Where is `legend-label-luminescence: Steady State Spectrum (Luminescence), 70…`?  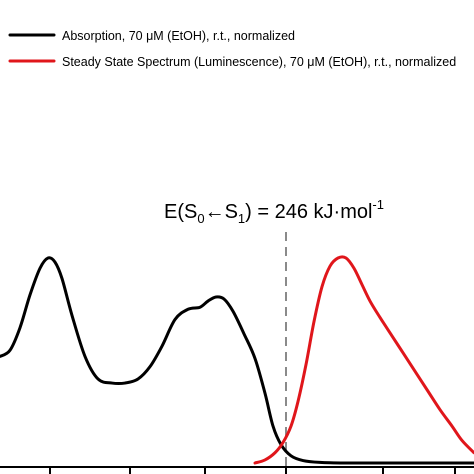
legend-label-luminescence: Steady State Spectrum (Luminescence), 70… is located at coordinates (259, 62).